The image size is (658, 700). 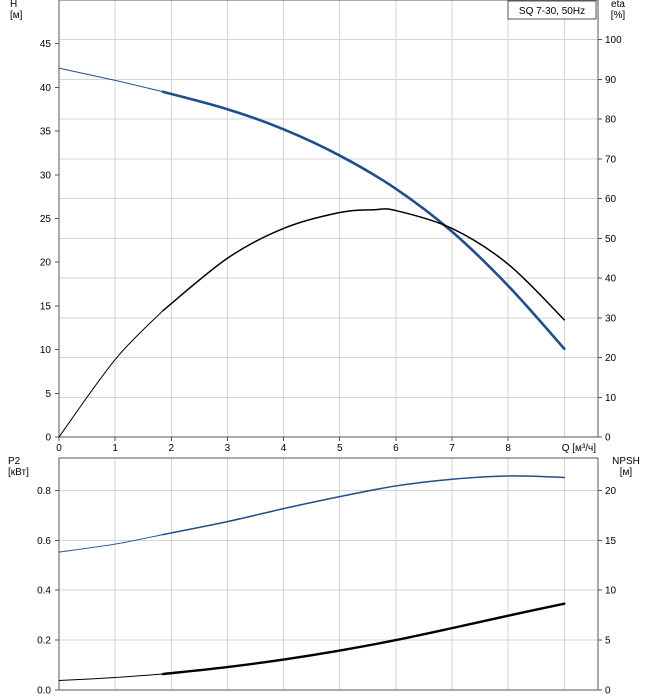 What do you see at coordinates (115, 448) in the screenshot?
I see `tick-label-x: 1` at bounding box center [115, 448].